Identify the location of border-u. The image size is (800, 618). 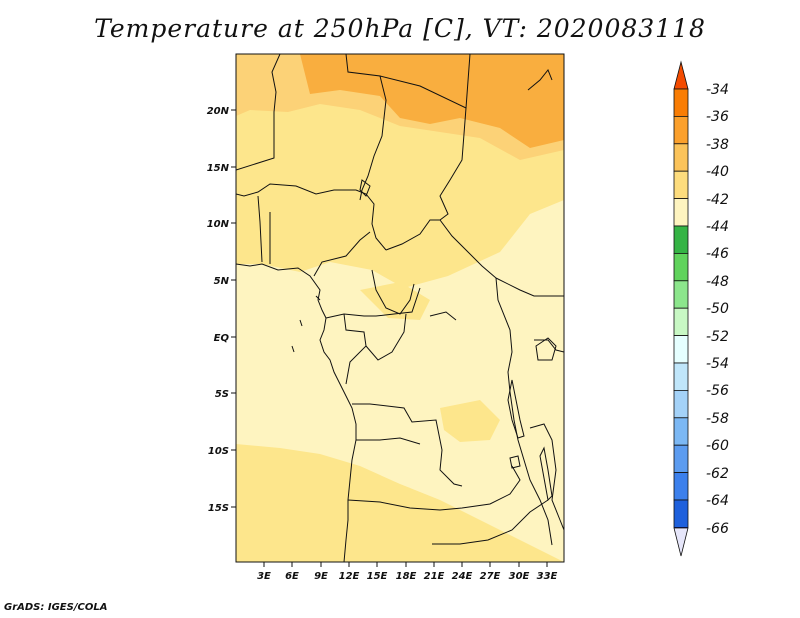
(546, 477).